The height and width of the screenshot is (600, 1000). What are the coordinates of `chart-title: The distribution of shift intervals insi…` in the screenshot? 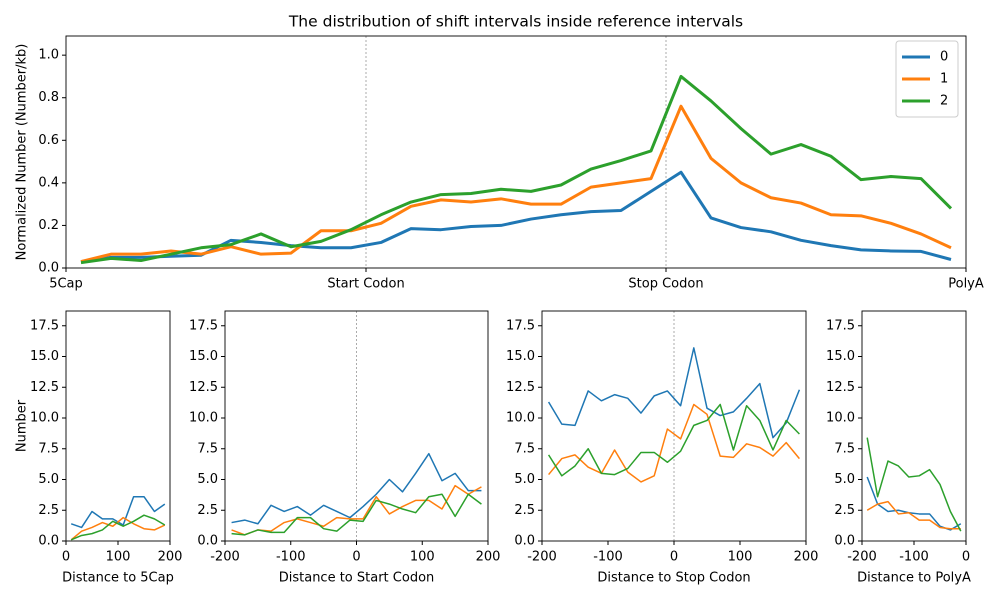 It's located at (515, 22).